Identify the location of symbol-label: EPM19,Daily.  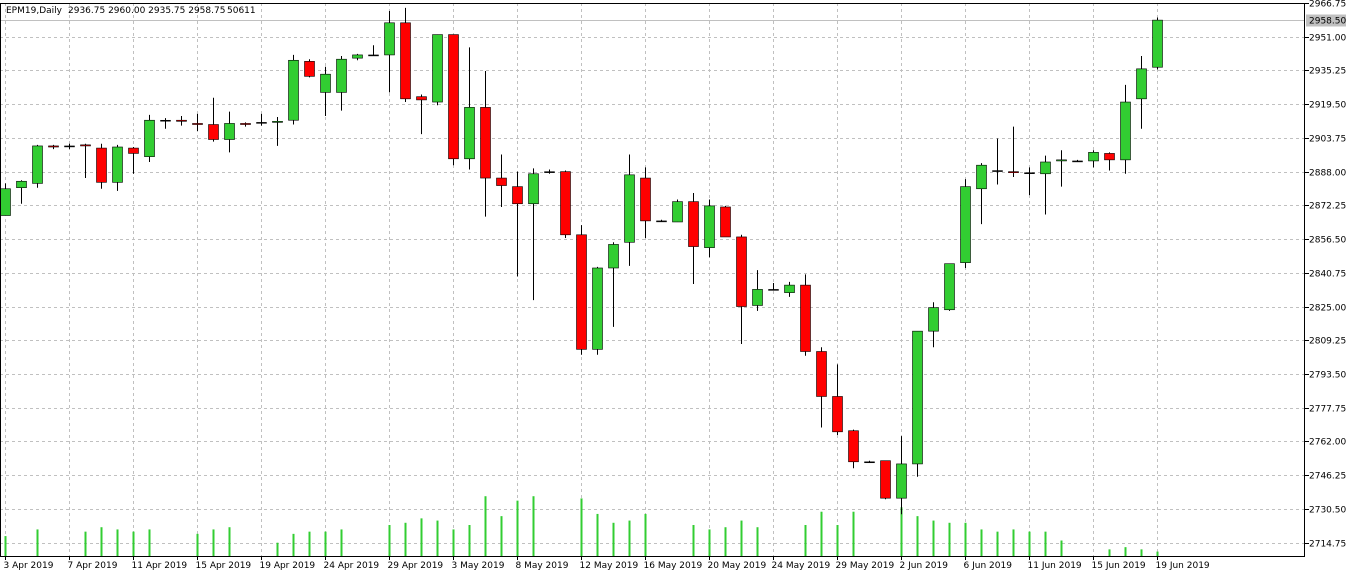
(34, 11).